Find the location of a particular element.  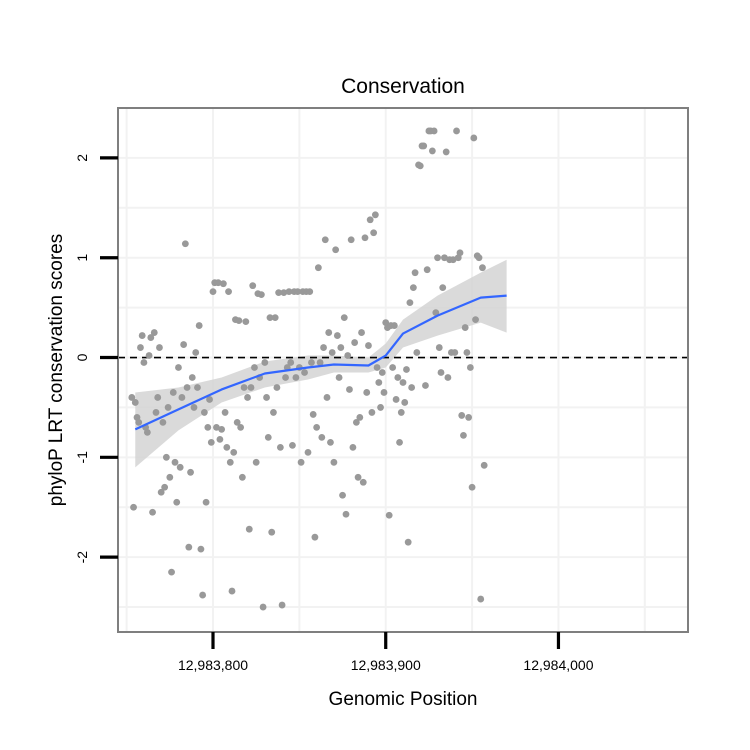

x-axis-ticks: 12,983,800 12,983,900 12,984,000 is located at coordinates (386, 652).